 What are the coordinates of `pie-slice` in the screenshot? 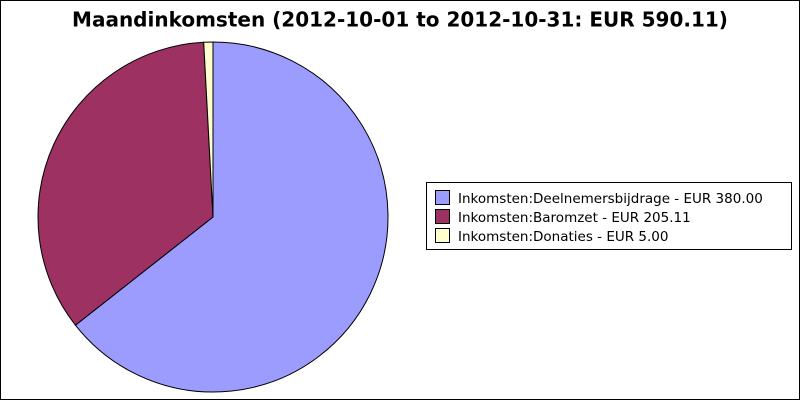 It's located at (208, 129).